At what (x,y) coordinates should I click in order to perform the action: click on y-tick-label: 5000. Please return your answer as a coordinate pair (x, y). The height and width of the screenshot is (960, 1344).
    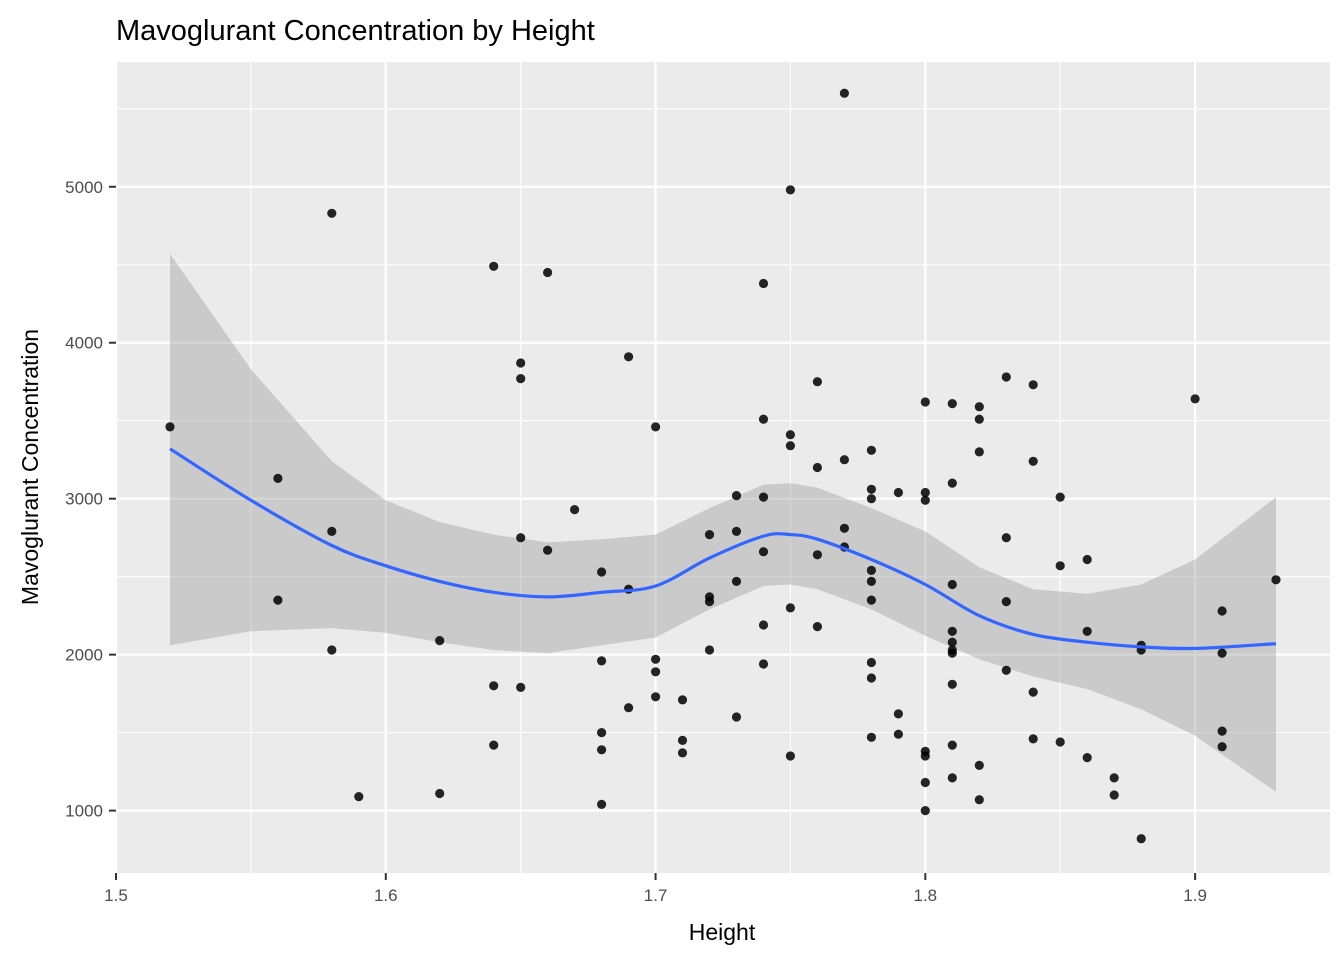
    Looking at the image, I should click on (84, 187).